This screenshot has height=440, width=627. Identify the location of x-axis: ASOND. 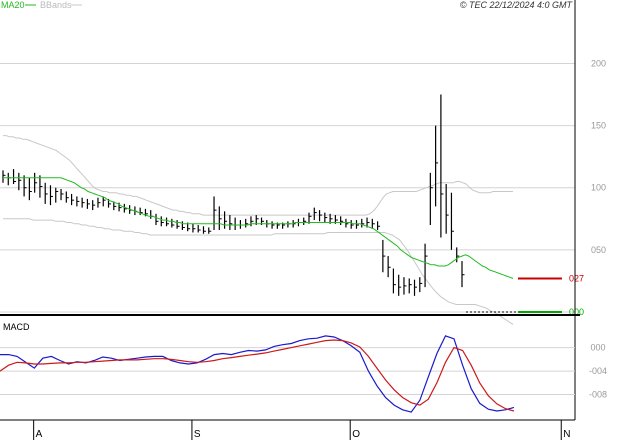
(301, 430).